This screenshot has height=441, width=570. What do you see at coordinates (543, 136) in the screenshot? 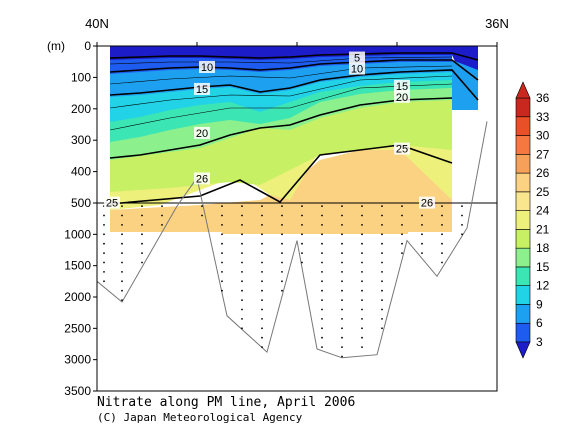
I see `colorbar-tick-label: 30` at bounding box center [543, 136].